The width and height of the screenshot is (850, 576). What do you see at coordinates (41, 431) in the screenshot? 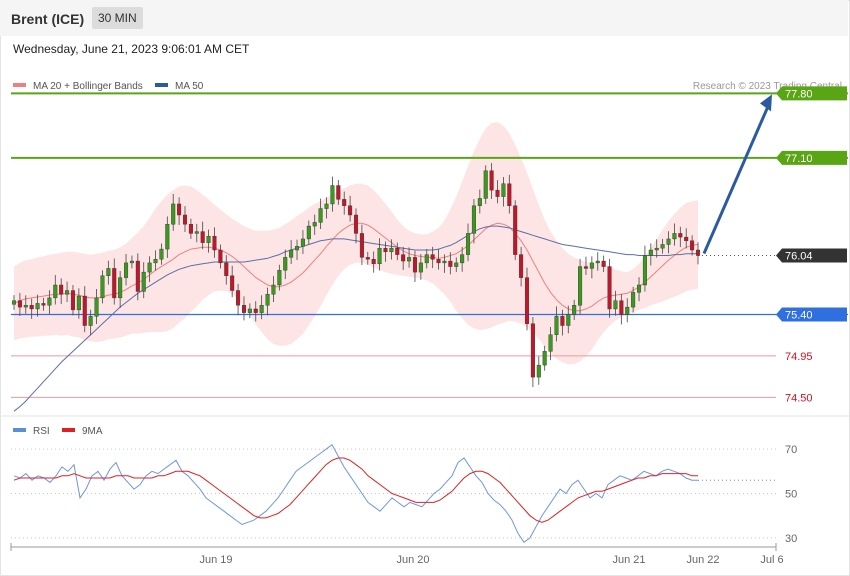
I see `legend-label-rsi: RSI` at bounding box center [41, 431].